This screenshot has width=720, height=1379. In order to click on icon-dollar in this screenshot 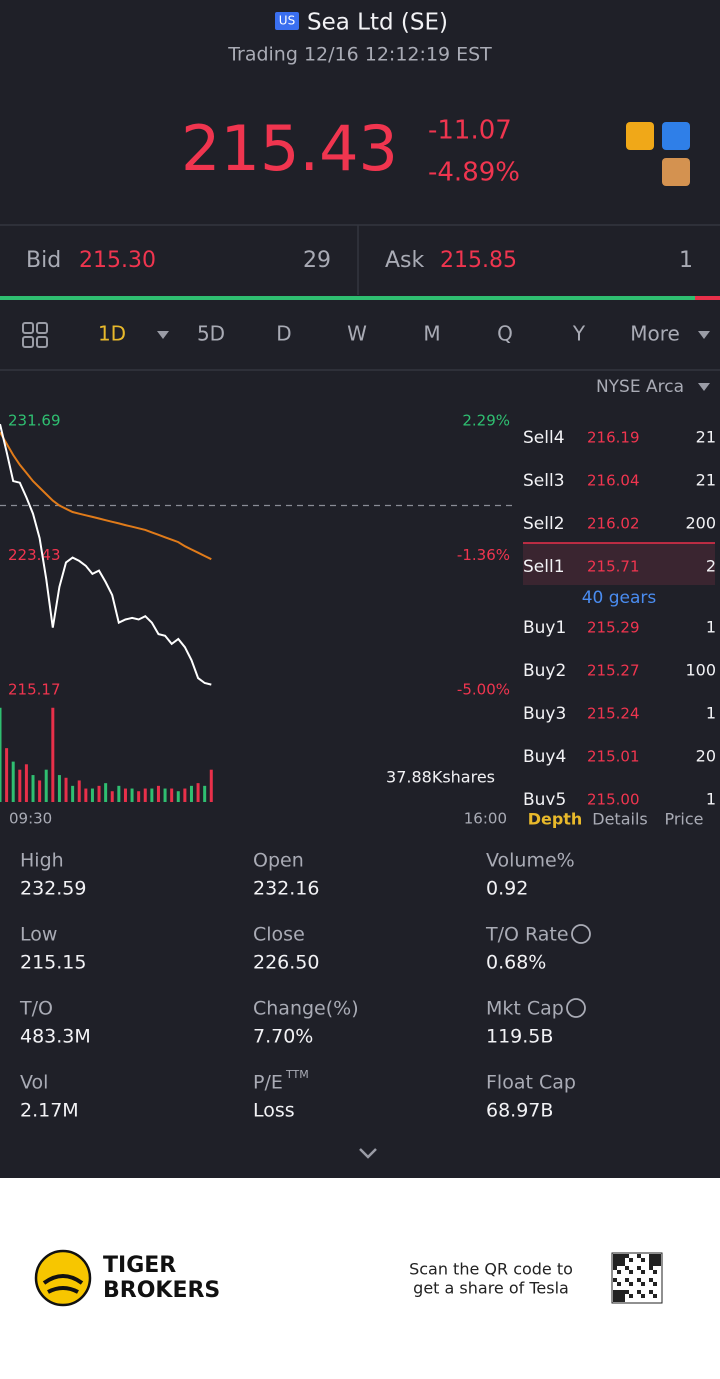, I will do `click(640, 136)`.